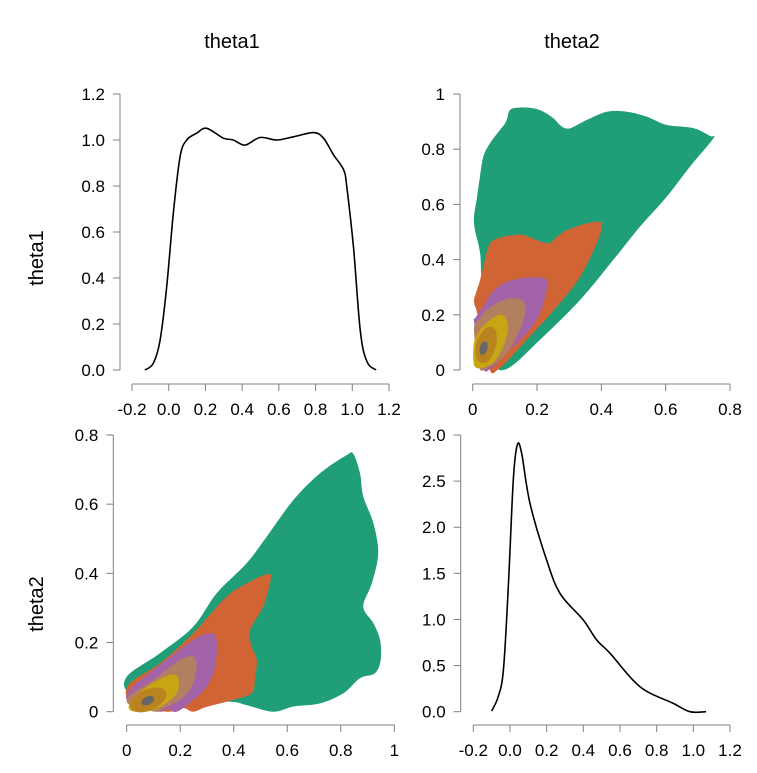  I want to click on y-tick-label: 3.0, so click(434, 435).